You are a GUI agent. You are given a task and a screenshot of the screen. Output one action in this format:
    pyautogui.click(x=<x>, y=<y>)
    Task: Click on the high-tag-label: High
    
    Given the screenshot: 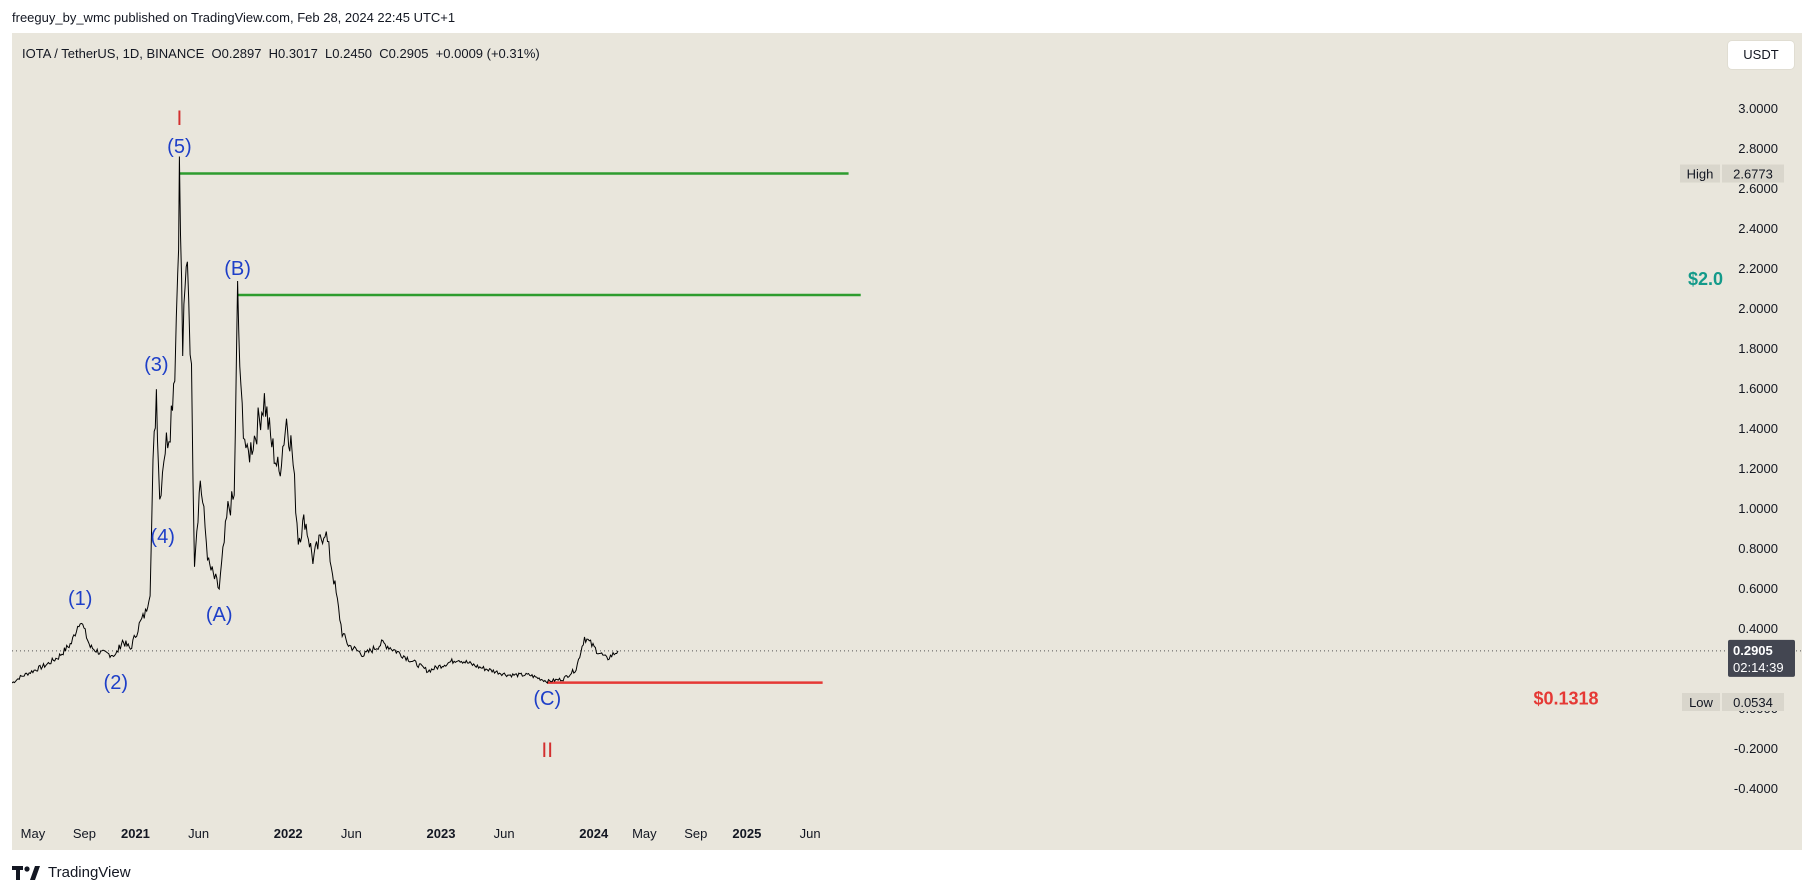 What is the action you would take?
    pyautogui.click(x=1700, y=174)
    